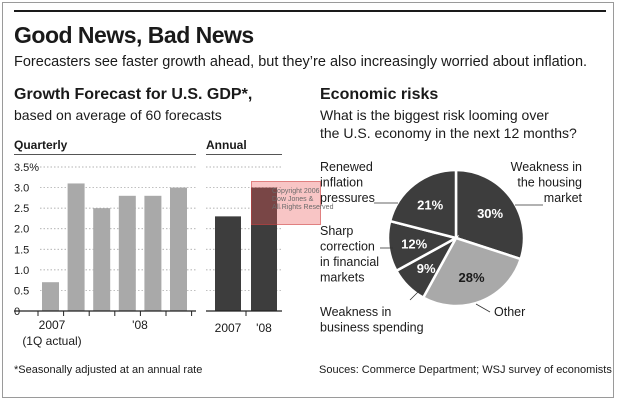 The height and width of the screenshot is (402, 618). What do you see at coordinates (563, 198) in the screenshot?
I see `pie-category-label: market` at bounding box center [563, 198].